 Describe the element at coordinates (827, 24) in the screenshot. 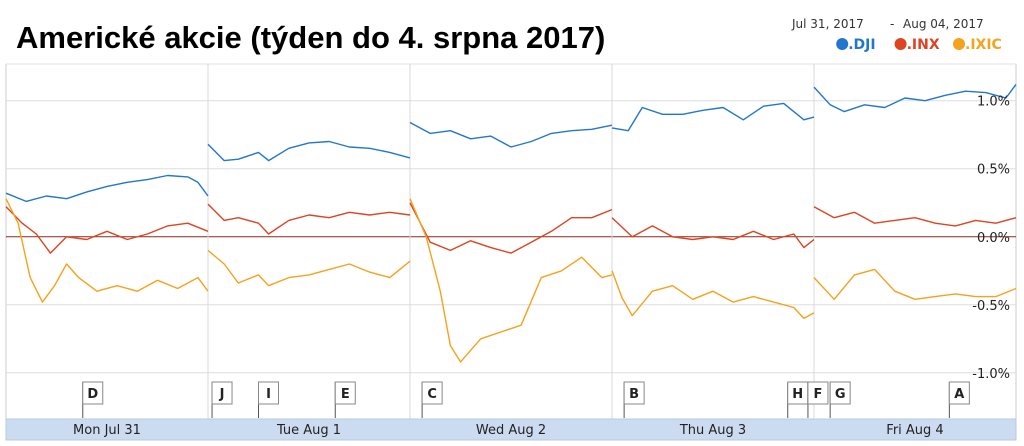

I see `date-range-start: Jul 31, 2017` at that location.